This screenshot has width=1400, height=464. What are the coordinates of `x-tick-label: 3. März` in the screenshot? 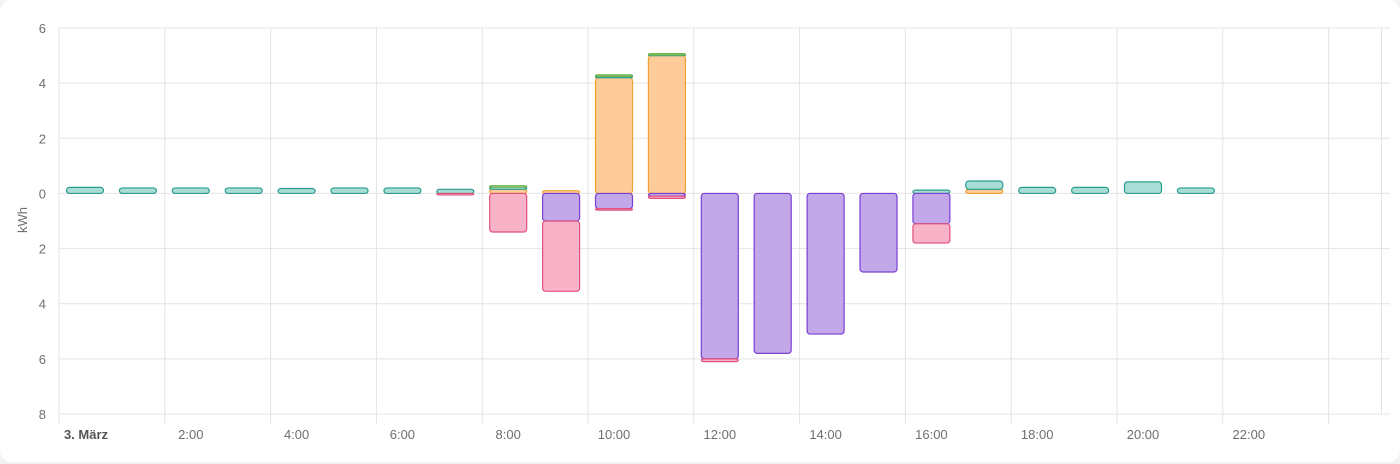 It's located at (86, 434).